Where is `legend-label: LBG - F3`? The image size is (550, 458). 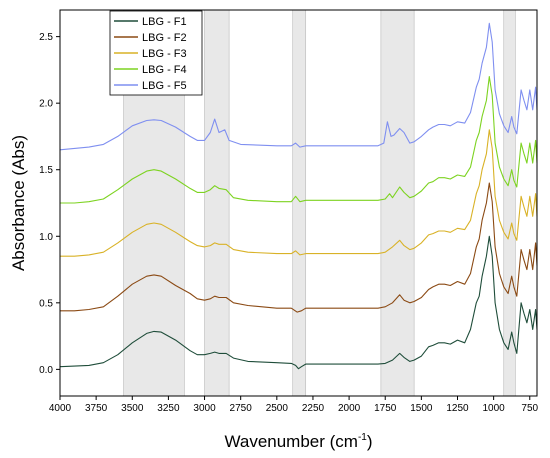 legend-label: LBG - F3 is located at coordinates (164, 54).